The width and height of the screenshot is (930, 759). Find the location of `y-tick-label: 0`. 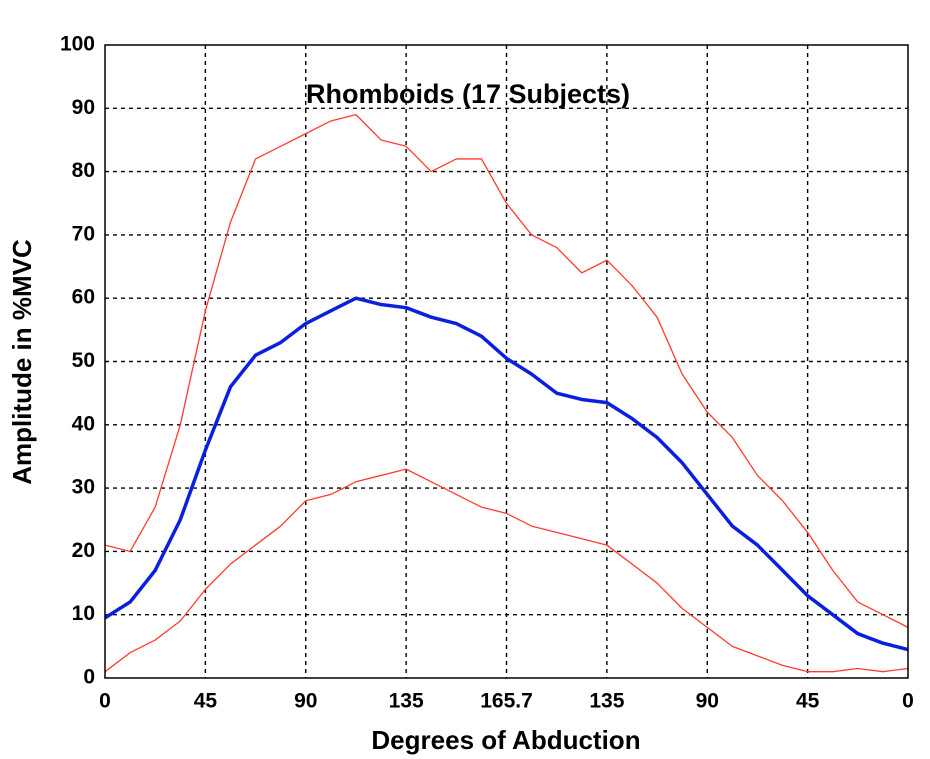

y-tick-label: 0 is located at coordinates (89, 677).